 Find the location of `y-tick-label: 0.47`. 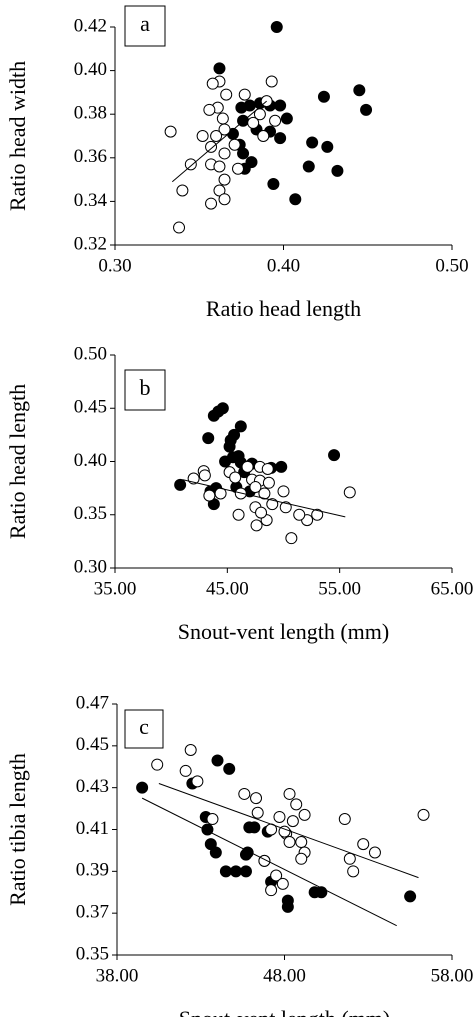

y-tick-label: 0.47 is located at coordinates (92, 702).